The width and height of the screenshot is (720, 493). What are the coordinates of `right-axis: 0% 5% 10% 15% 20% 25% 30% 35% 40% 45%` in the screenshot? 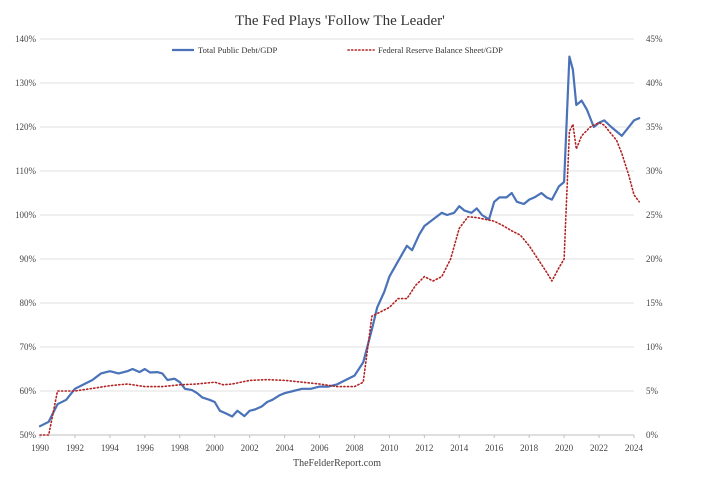 It's located at (654, 237).